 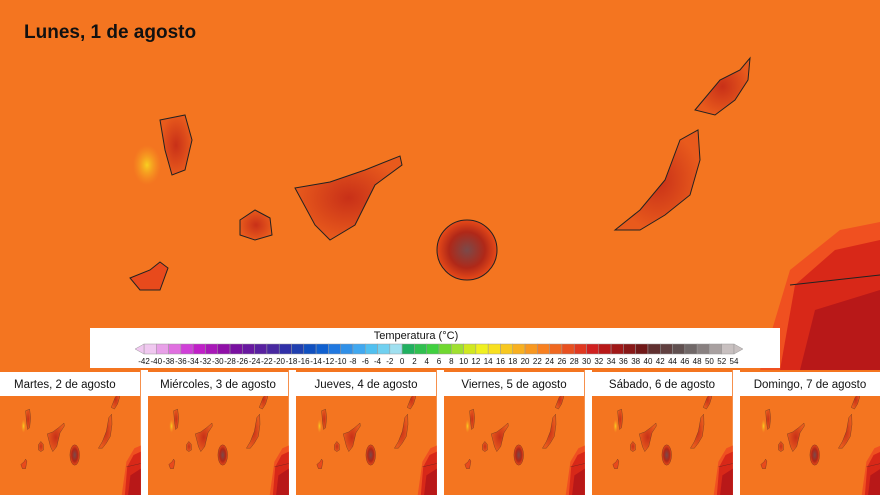 I want to click on colorbar-tick-label: -40, so click(x=157, y=361).